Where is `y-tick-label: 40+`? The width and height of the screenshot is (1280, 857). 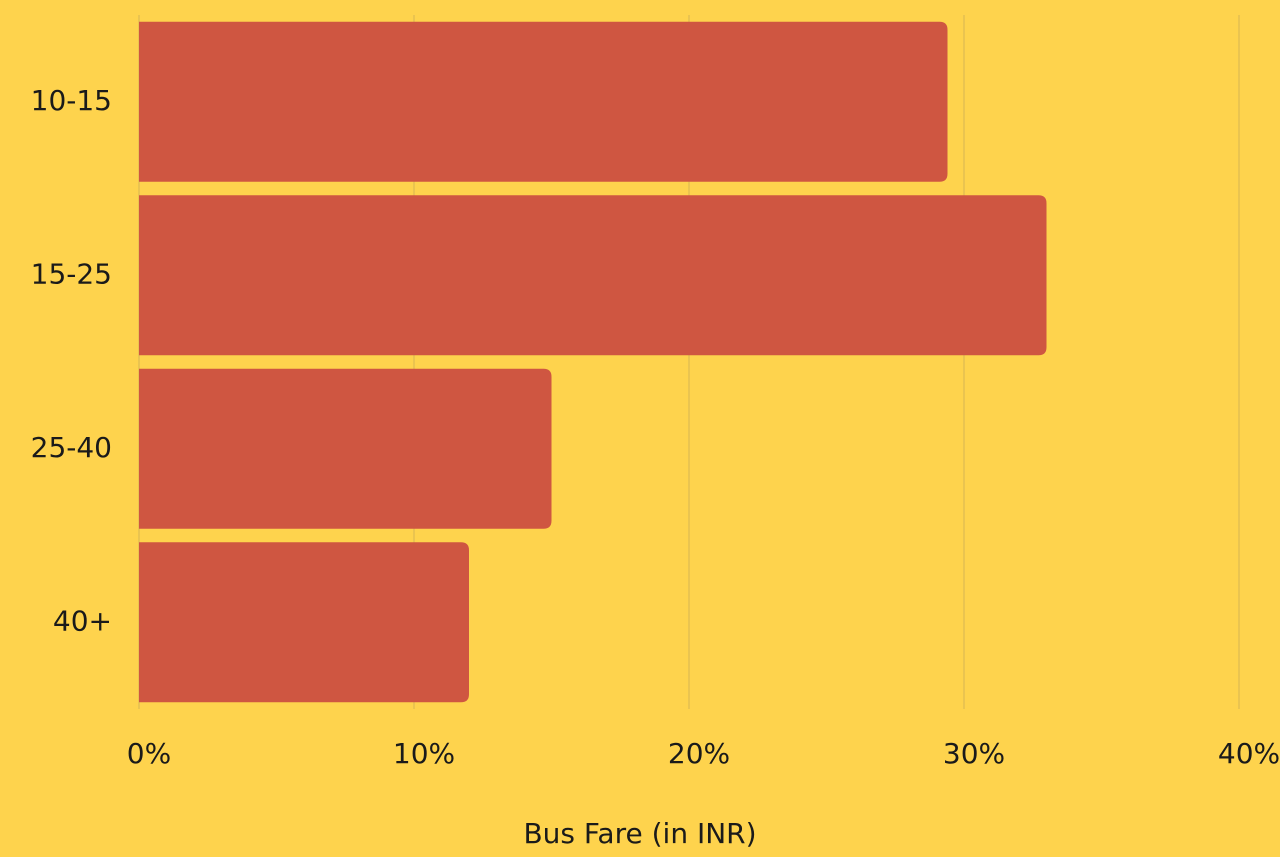 y-tick-label: 40+ is located at coordinates (82, 620).